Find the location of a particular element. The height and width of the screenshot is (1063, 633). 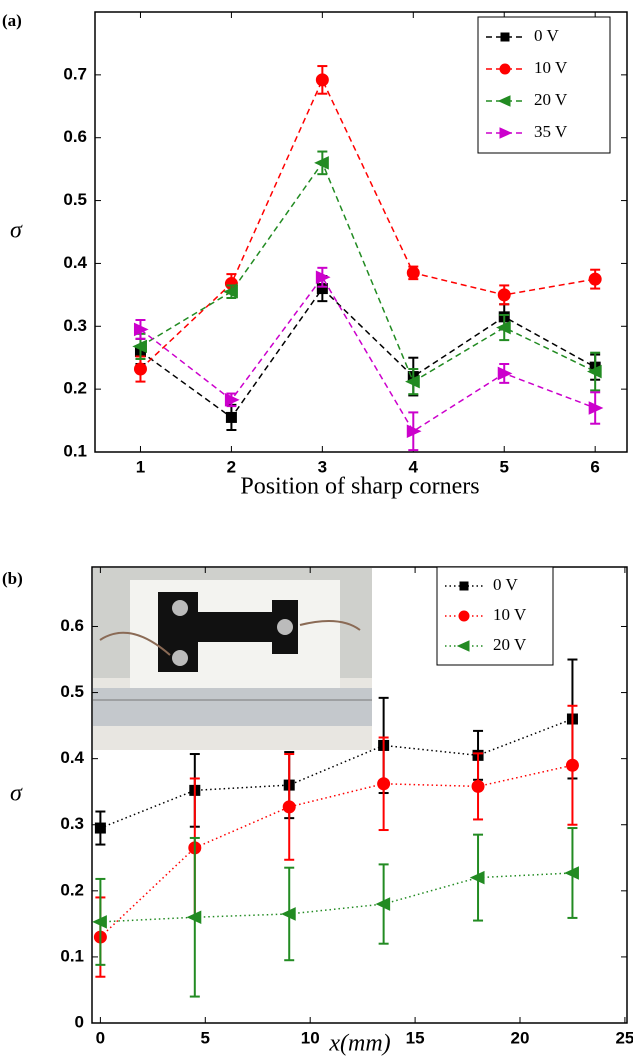

panel-label: (a) is located at coordinates (12, 20).